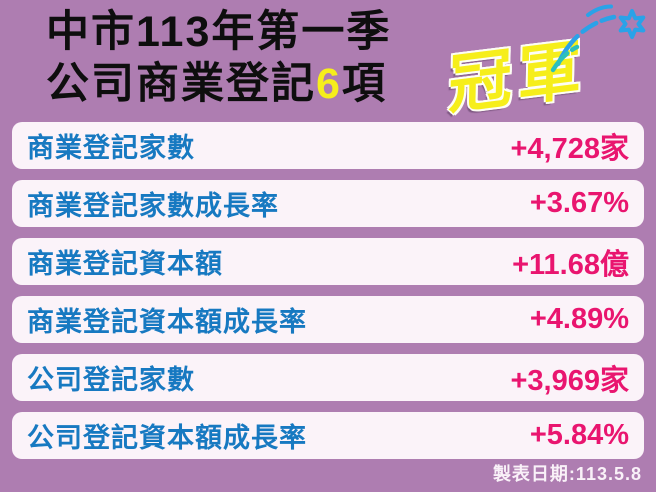 This screenshot has width=656, height=492. I want to click on title-line2-suffix: 項, so click(364, 84).